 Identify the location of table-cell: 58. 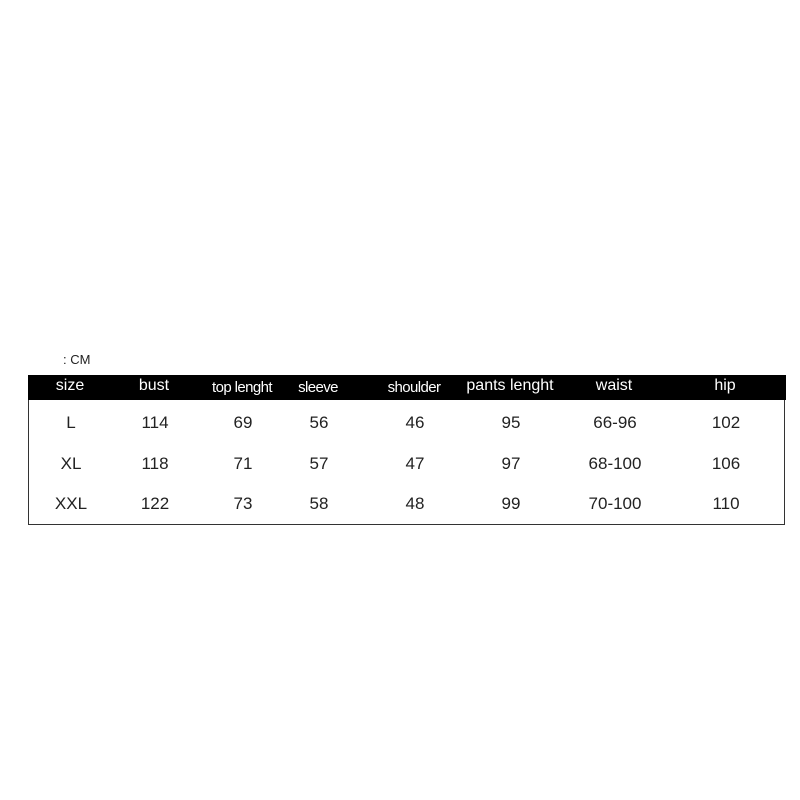
(319, 503).